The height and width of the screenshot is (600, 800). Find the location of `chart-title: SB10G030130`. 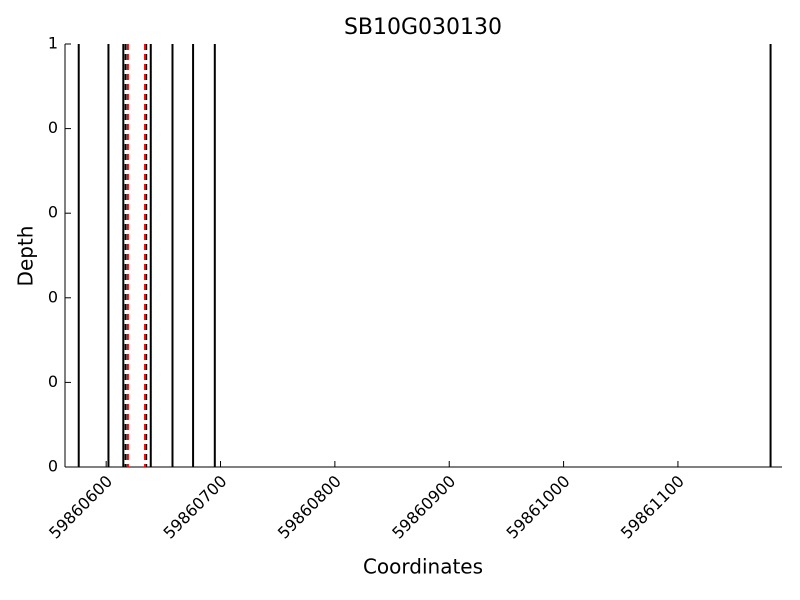

chart-title: SB10G030130 is located at coordinates (423, 27).